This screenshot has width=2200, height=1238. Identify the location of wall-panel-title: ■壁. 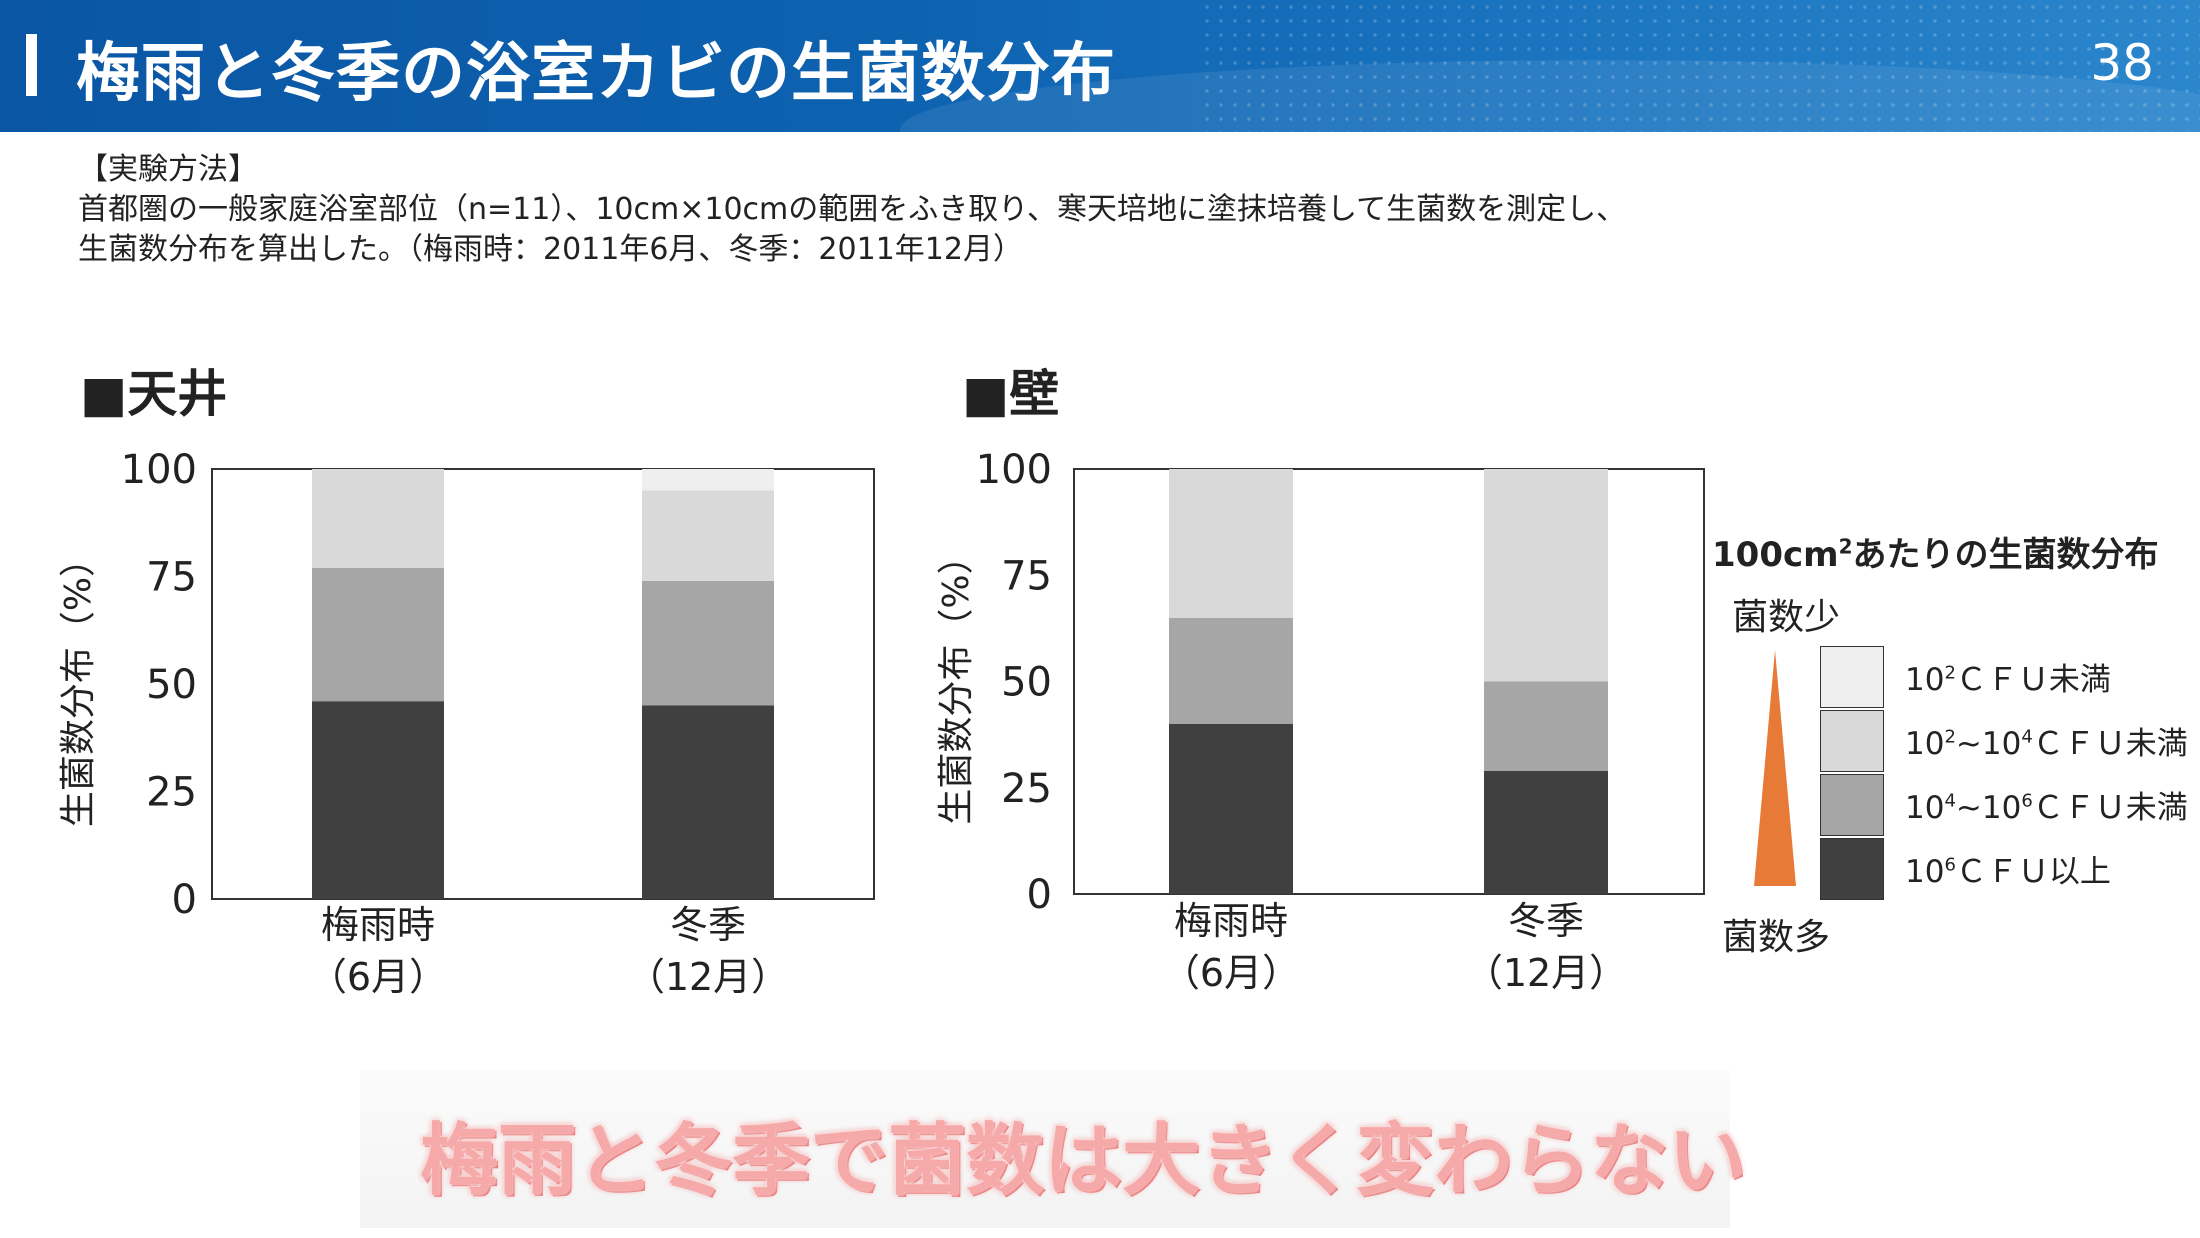
(1011, 394).